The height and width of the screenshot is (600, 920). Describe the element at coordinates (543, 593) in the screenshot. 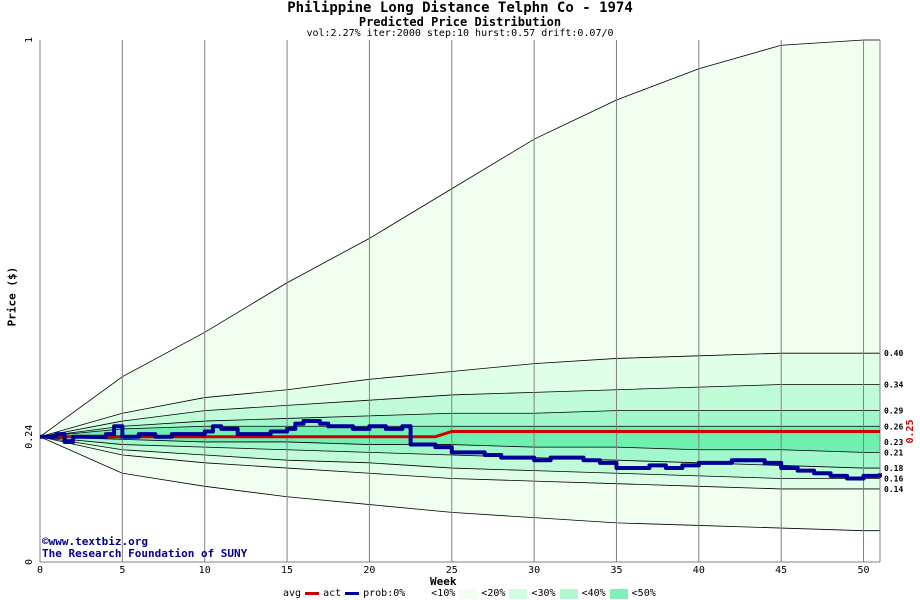

I see `legend-30-label: <30%` at that location.